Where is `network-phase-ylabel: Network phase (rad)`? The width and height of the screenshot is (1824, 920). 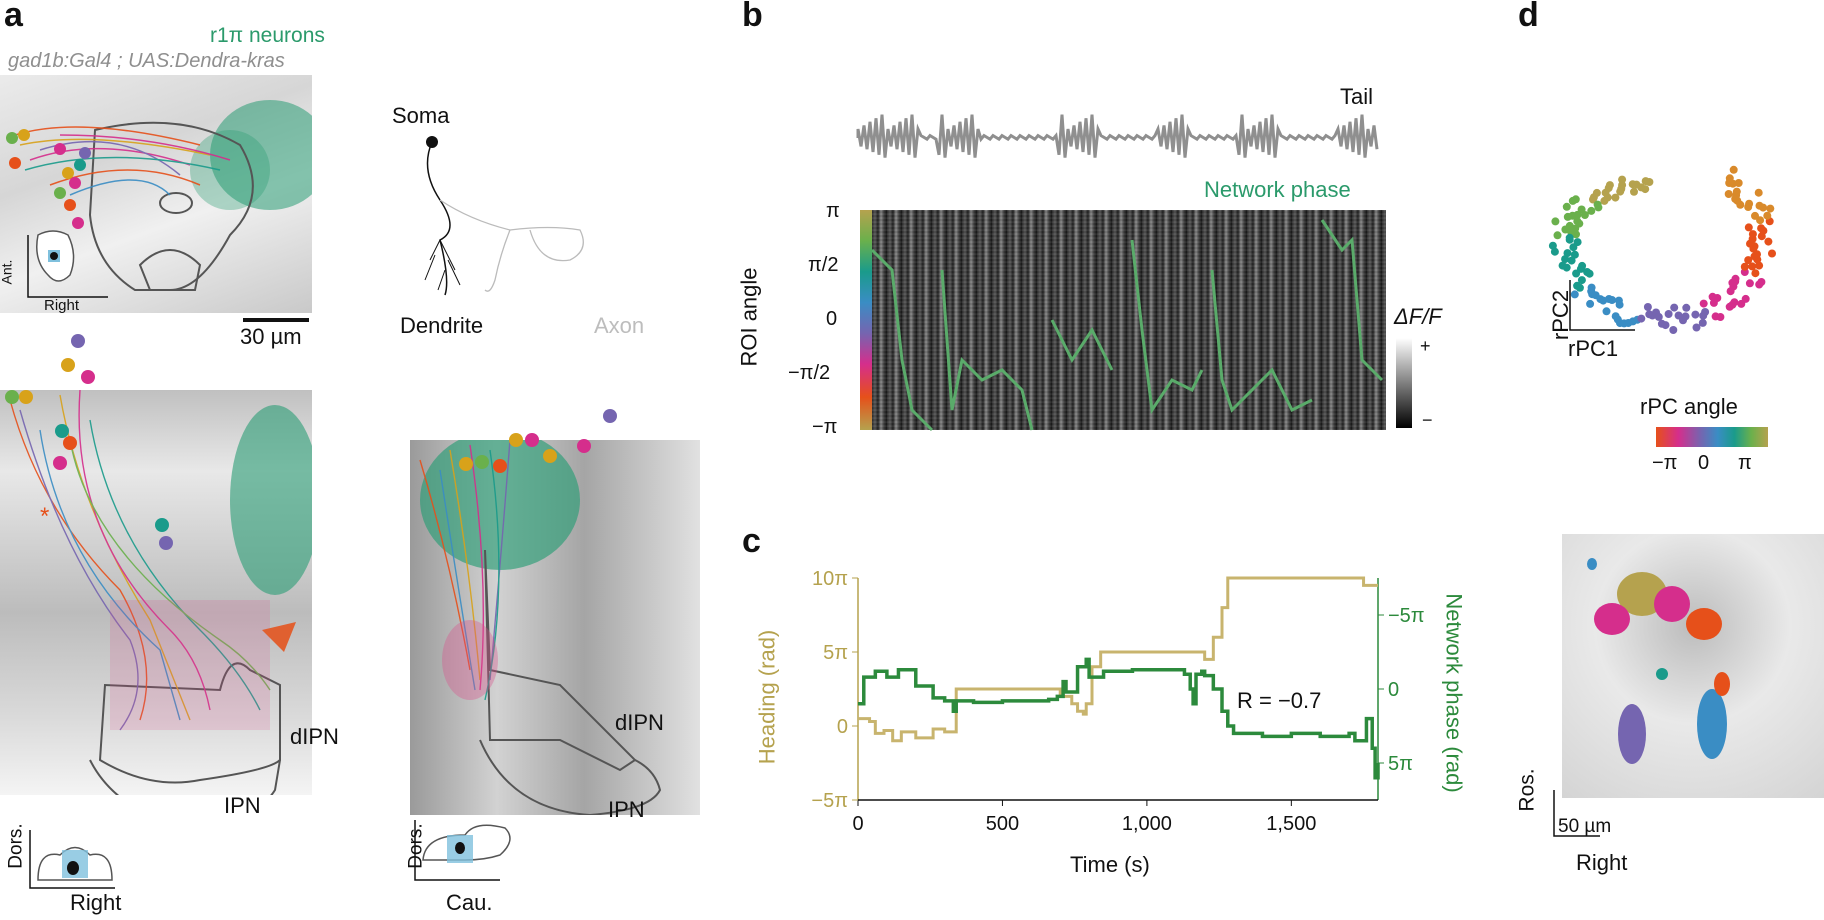
network-phase-ylabel: Network phase (rad) is located at coordinates (1454, 693).